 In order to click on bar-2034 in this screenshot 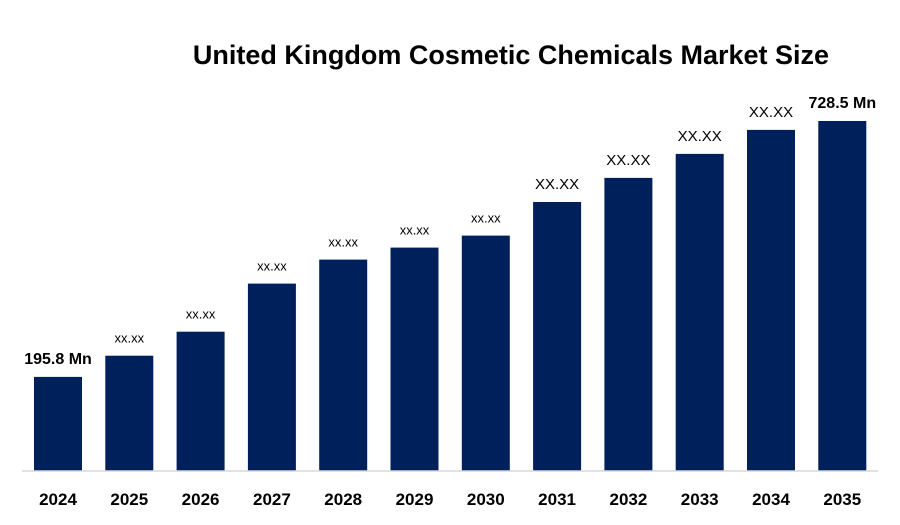, I will do `click(771, 300)`.